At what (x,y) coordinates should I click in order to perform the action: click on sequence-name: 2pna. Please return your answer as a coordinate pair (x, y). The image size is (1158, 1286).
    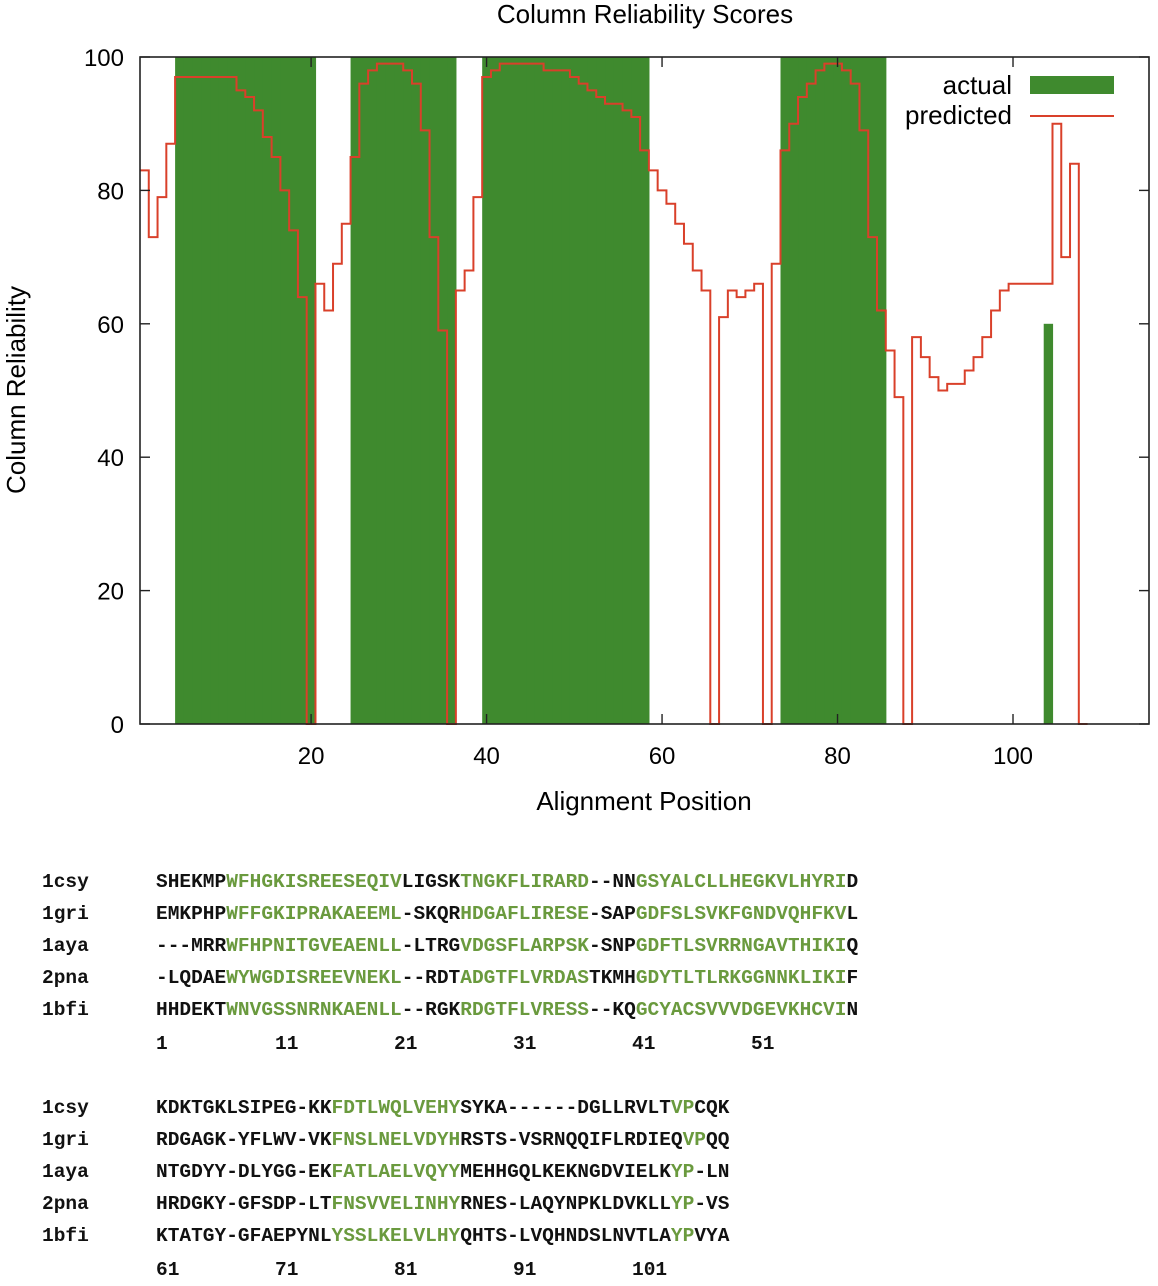
    Looking at the image, I should click on (65, 978).